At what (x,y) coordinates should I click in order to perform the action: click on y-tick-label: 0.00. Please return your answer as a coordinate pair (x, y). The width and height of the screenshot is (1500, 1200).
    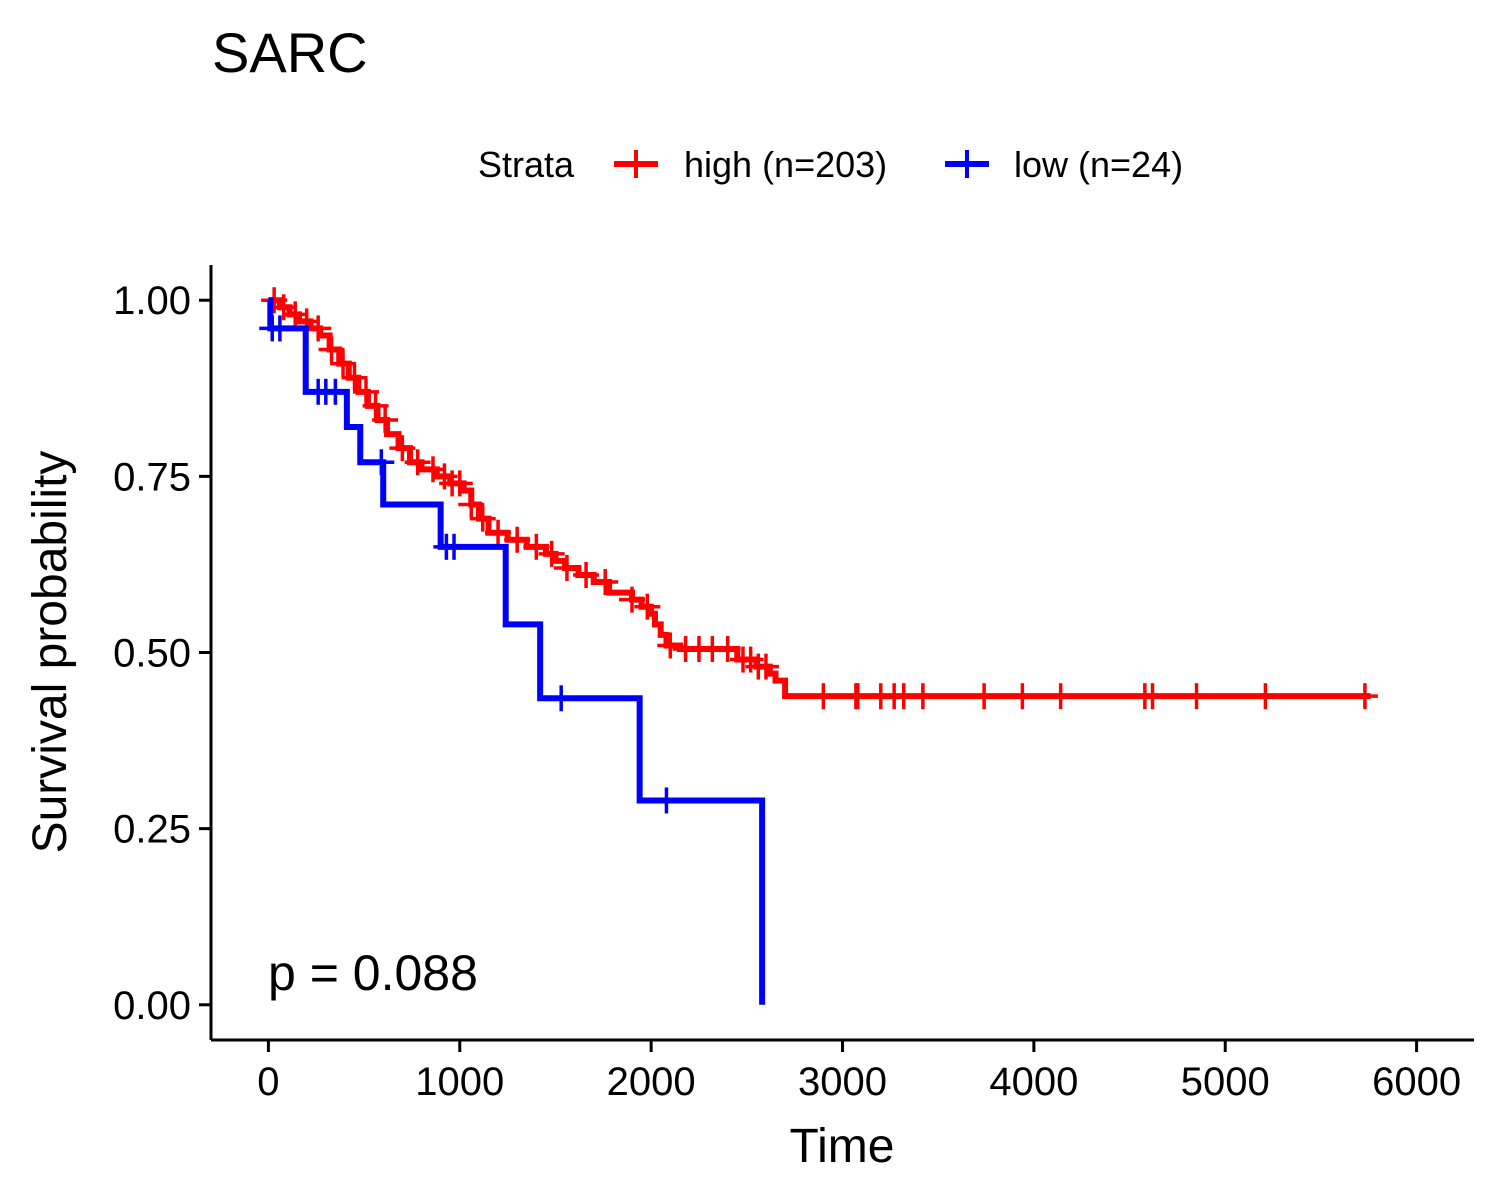
    Looking at the image, I should click on (152, 1006).